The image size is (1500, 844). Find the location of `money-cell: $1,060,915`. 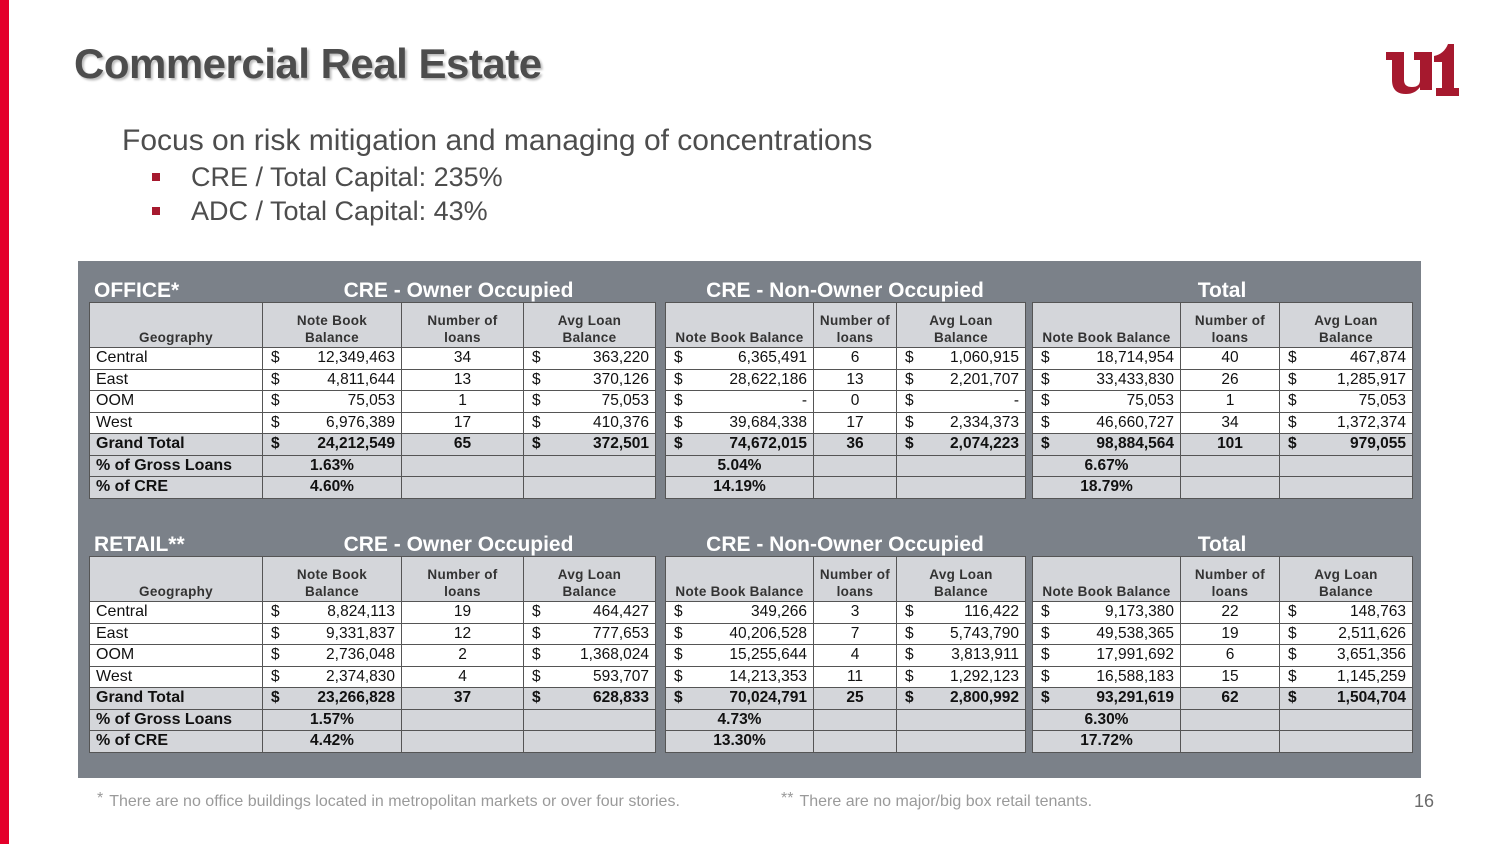

money-cell: $1,060,915 is located at coordinates (961, 358).